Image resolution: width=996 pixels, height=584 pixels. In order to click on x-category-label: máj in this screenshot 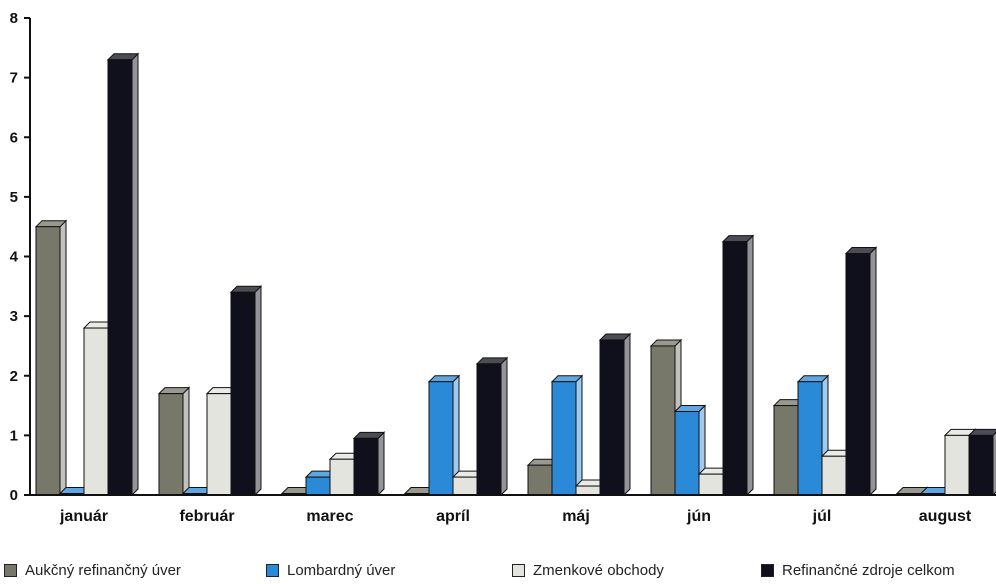, I will do `click(576, 516)`.